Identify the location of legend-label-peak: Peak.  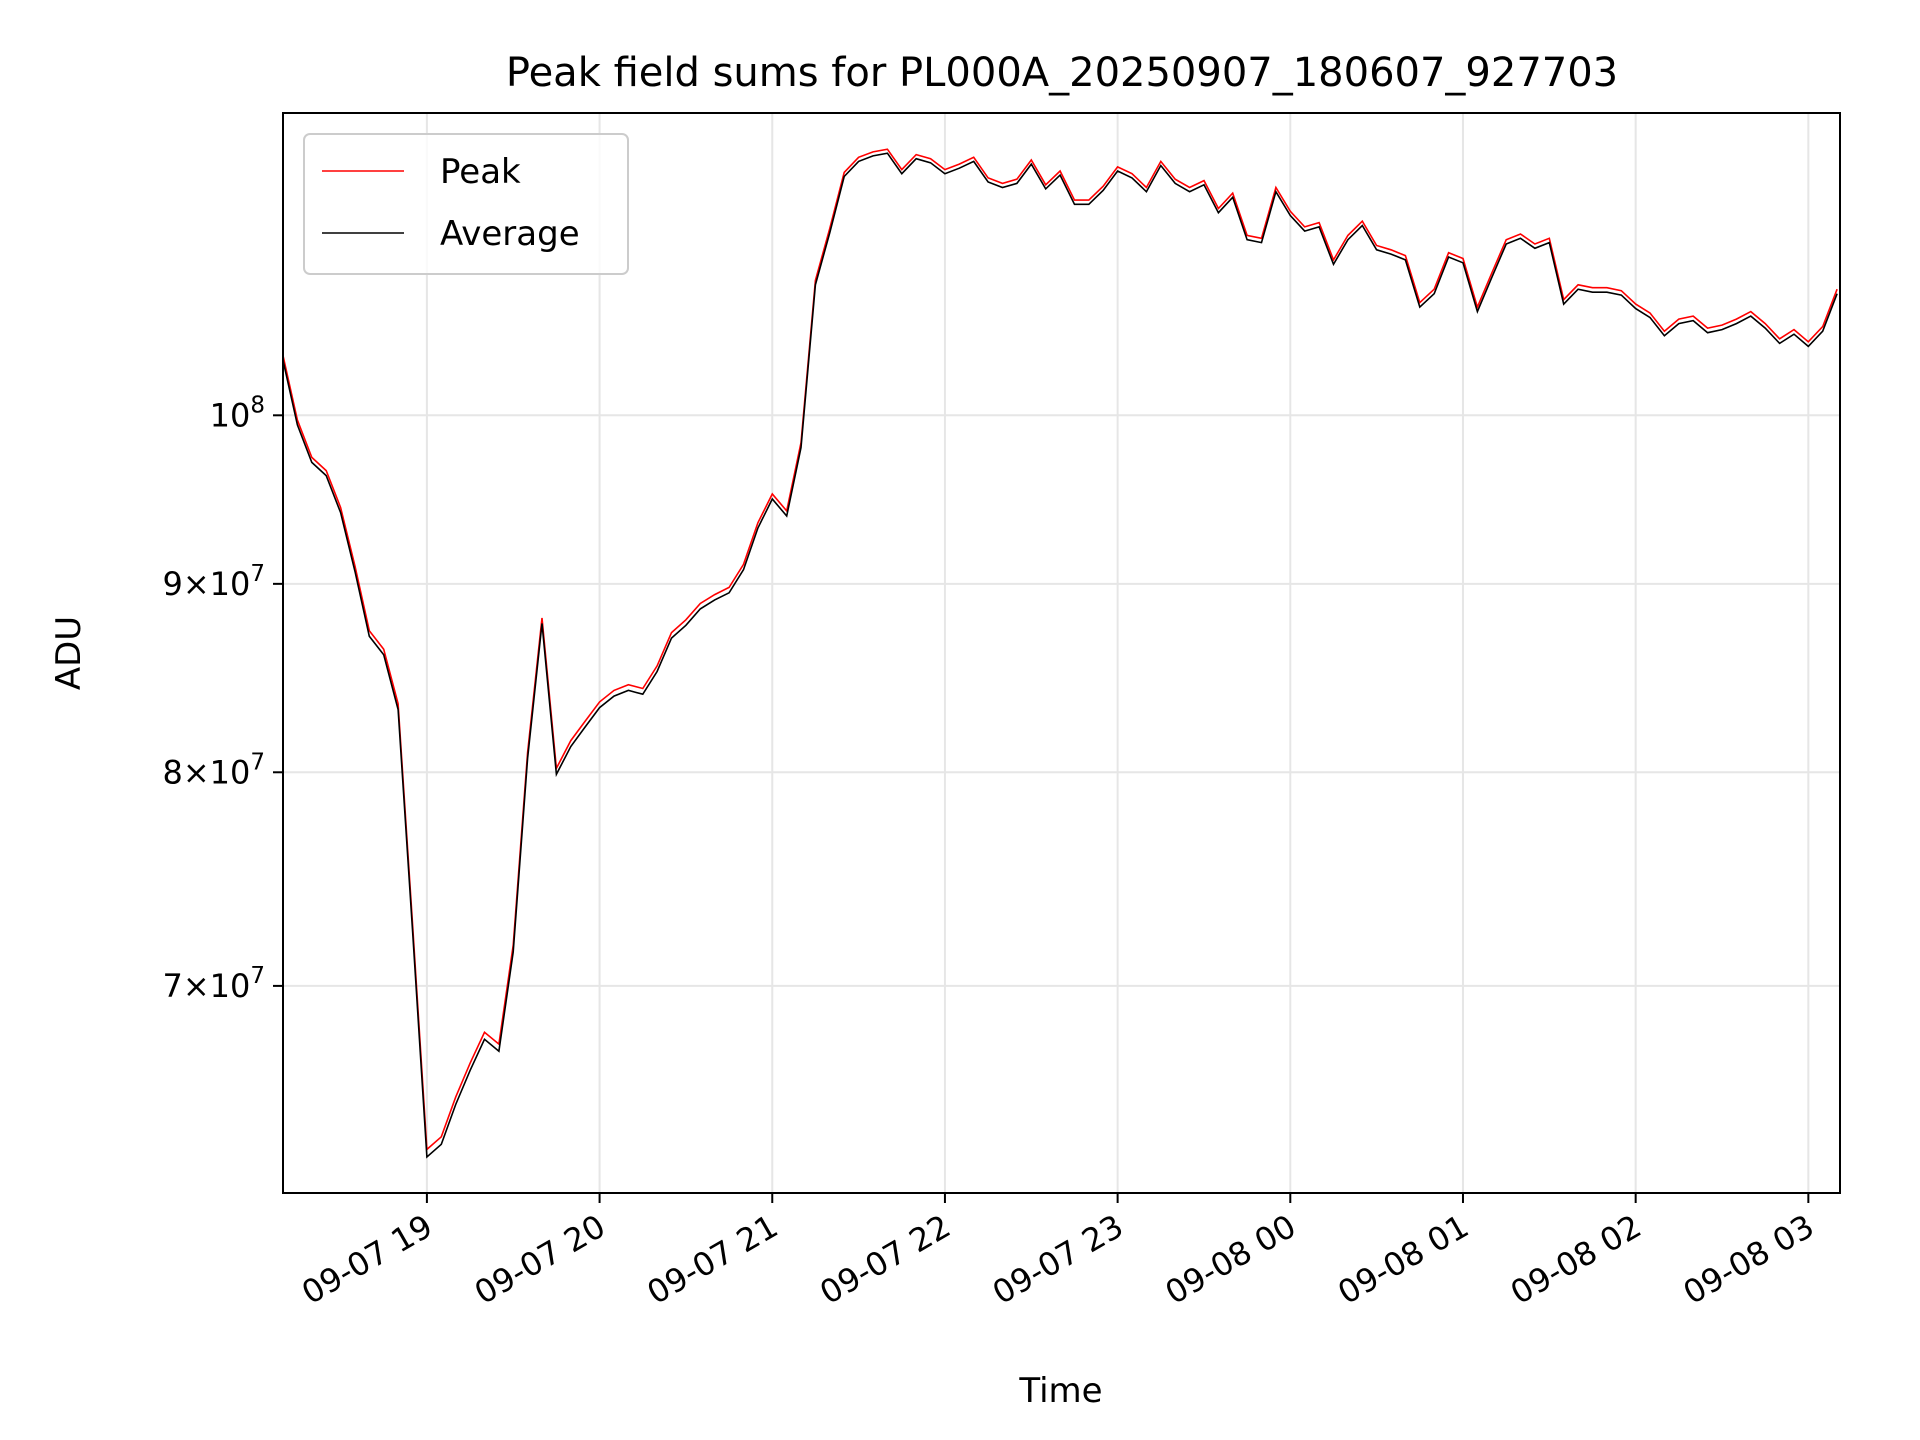
(480, 172).